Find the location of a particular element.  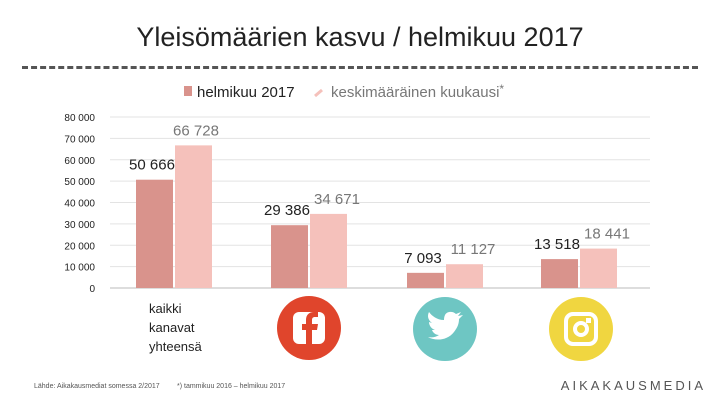

instagram-icon is located at coordinates (581, 329).